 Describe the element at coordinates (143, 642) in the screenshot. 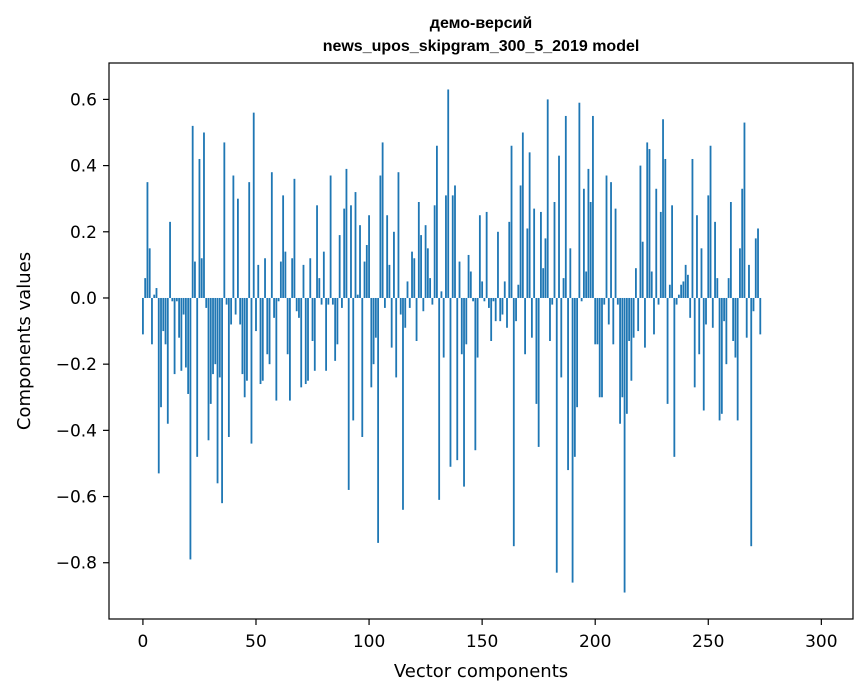

I see `x-tick-label: 0` at that location.